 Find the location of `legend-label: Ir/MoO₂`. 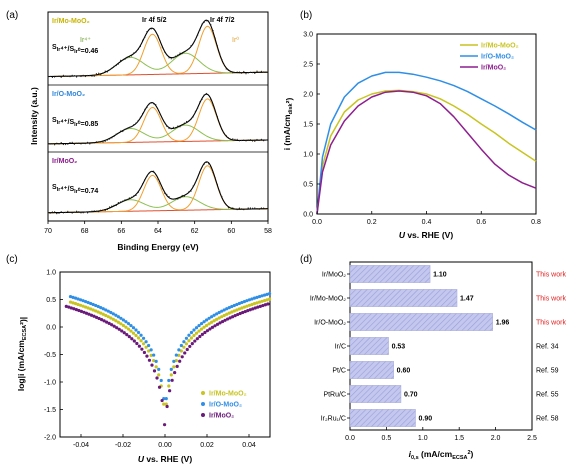

legend-label: Ir/MoO₂ is located at coordinates (221, 416).